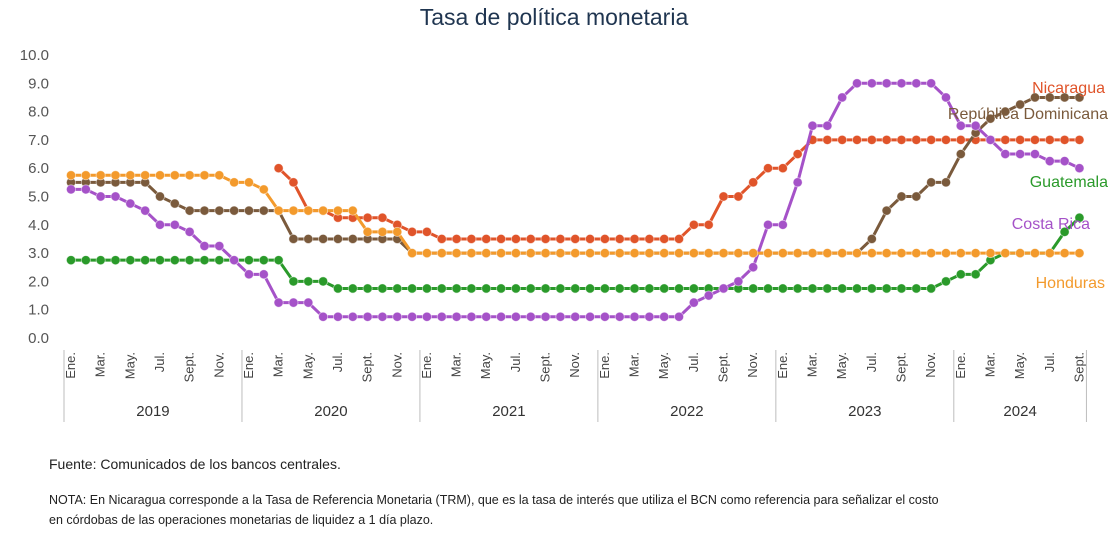 Image resolution: width=1108 pixels, height=550 pixels. Describe the element at coordinates (38, 197) in the screenshot. I see `y-tick-label: 5.0` at that location.